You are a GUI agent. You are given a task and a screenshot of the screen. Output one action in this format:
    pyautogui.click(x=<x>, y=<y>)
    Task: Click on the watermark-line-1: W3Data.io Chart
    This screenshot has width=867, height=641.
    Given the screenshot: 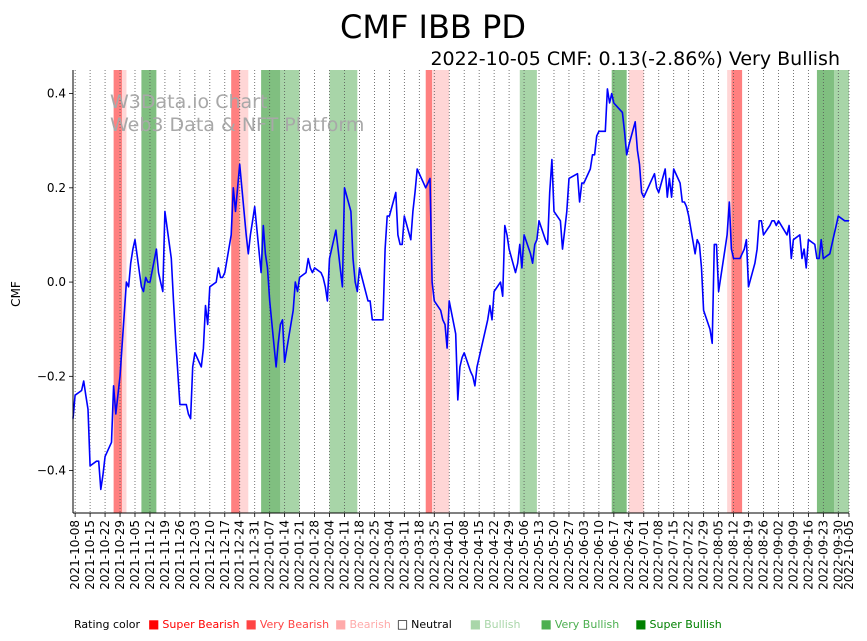 What is the action you would take?
    pyautogui.click(x=188, y=102)
    